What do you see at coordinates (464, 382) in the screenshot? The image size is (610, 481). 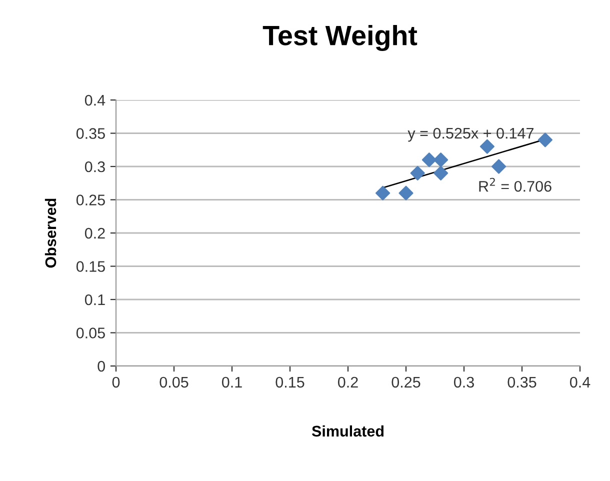 I see `x-tick-label: 0.3` at bounding box center [464, 382].